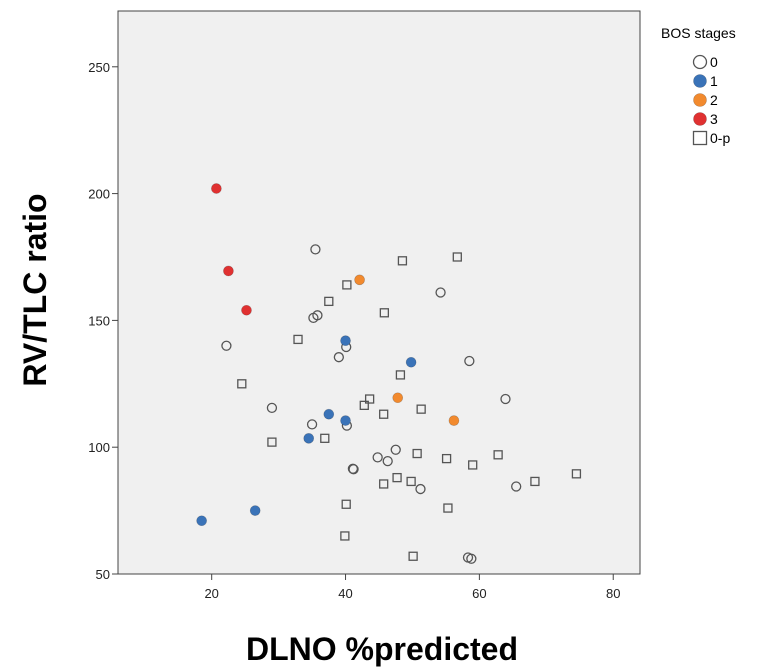 This screenshot has height=669, width=764. Describe the element at coordinates (714, 100) in the screenshot. I see `legend-label: 2` at that location.